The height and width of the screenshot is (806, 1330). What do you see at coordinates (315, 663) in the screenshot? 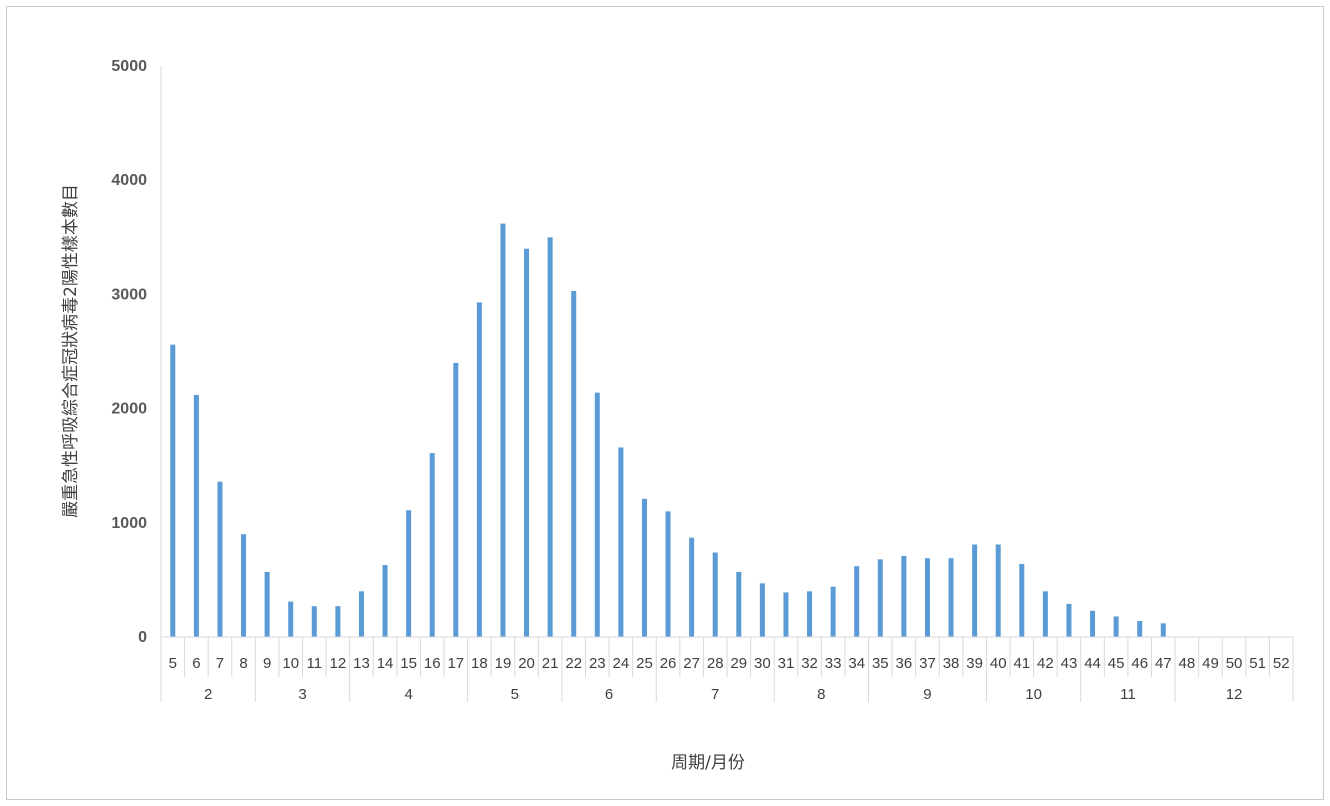
I see `week-tick-label: 11` at bounding box center [315, 663].